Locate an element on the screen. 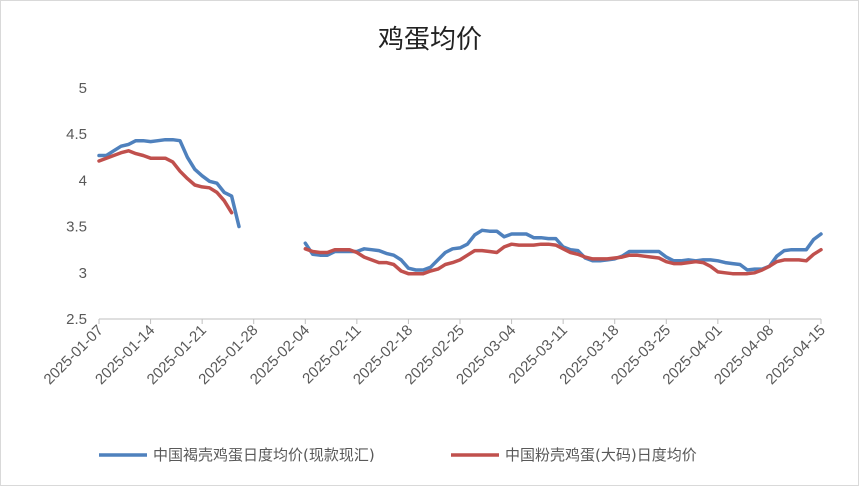 This screenshot has height=487, width=859. y-axis-ticks: 2.5 3 3.5 4 4.5 5 is located at coordinates (76, 204).